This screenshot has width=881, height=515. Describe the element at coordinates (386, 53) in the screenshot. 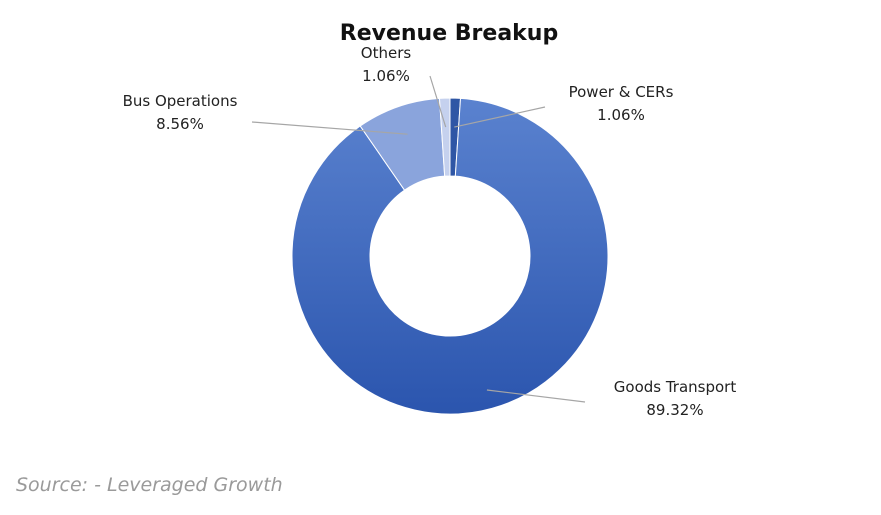

I see `slice-label-others: Others` at that location.